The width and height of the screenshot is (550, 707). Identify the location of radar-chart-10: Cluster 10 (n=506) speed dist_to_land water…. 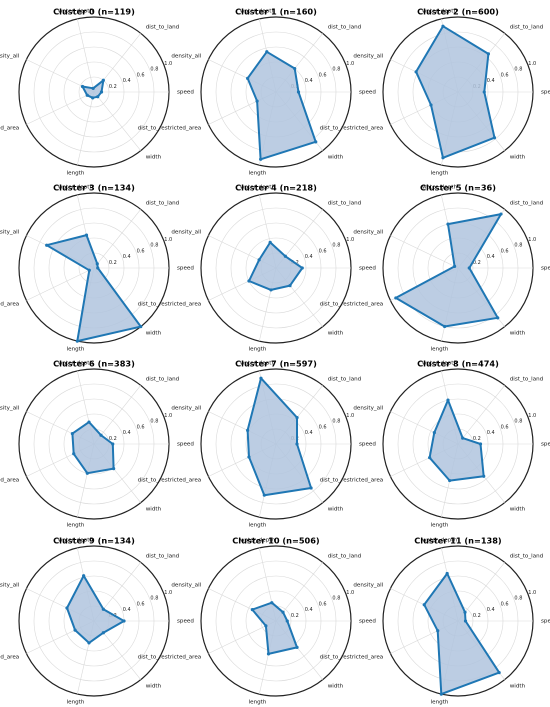
(257, 621).